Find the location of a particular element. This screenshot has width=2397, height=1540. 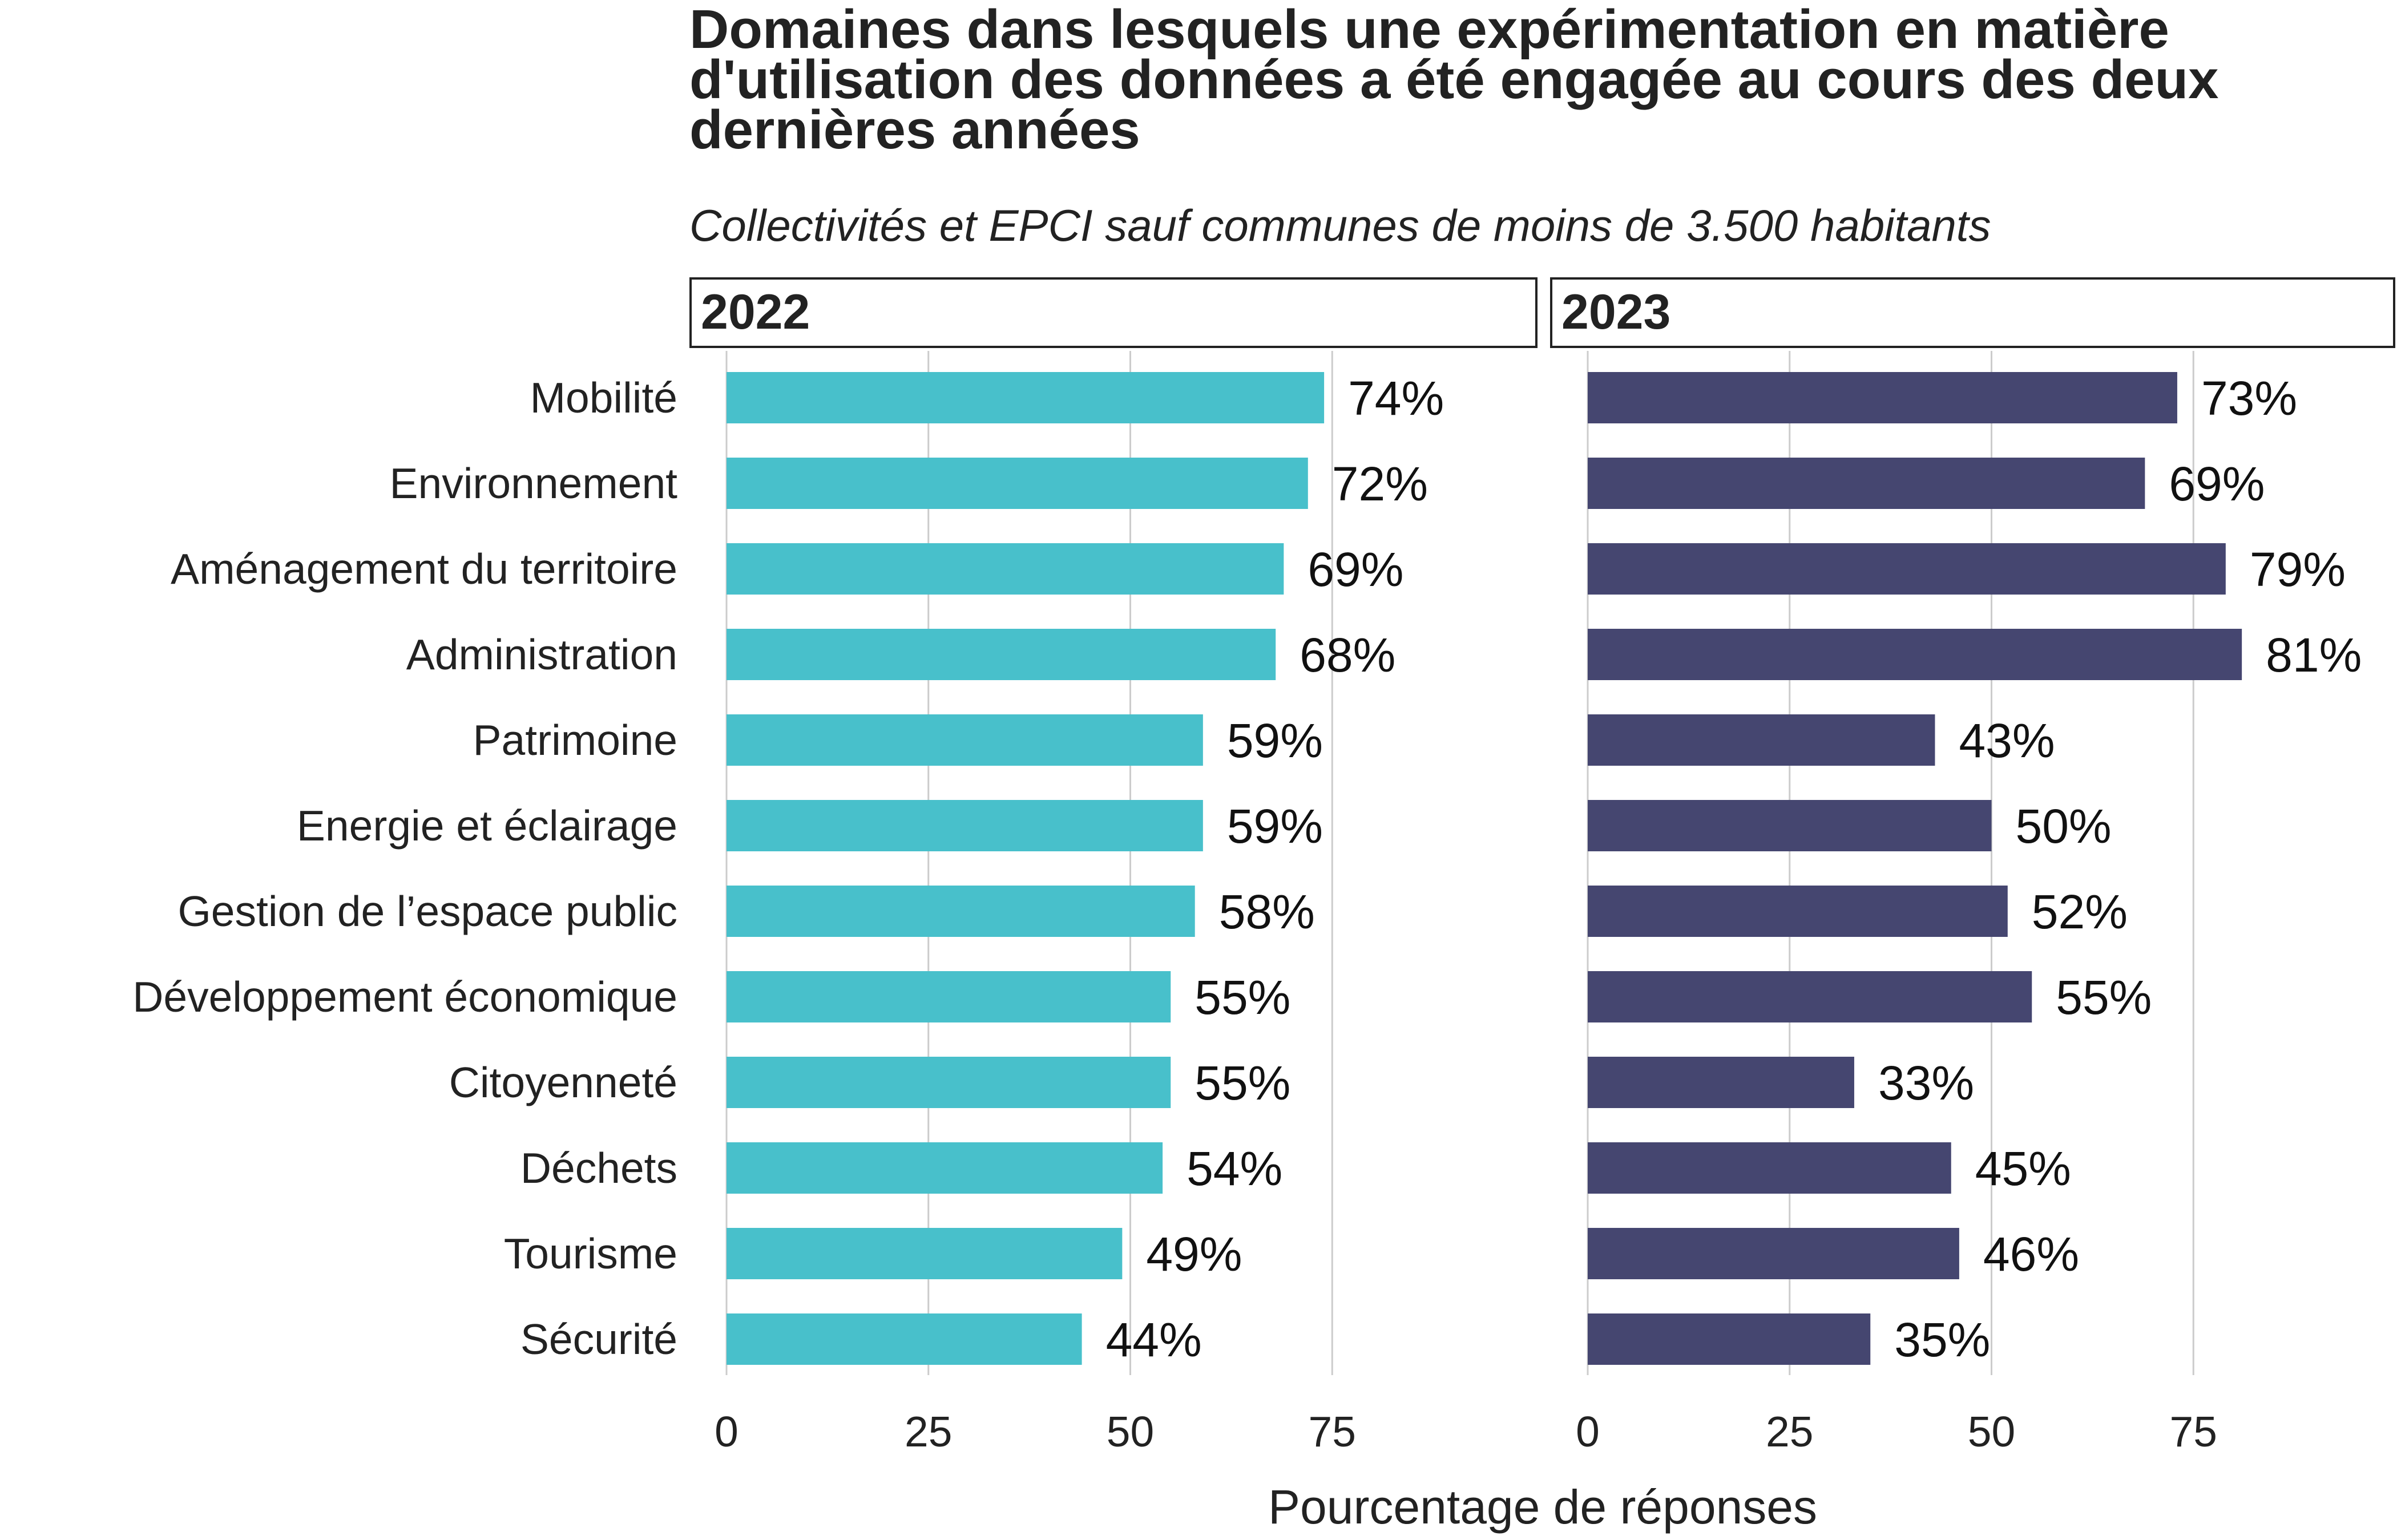

data-label: 54% is located at coordinates (1234, 1168).